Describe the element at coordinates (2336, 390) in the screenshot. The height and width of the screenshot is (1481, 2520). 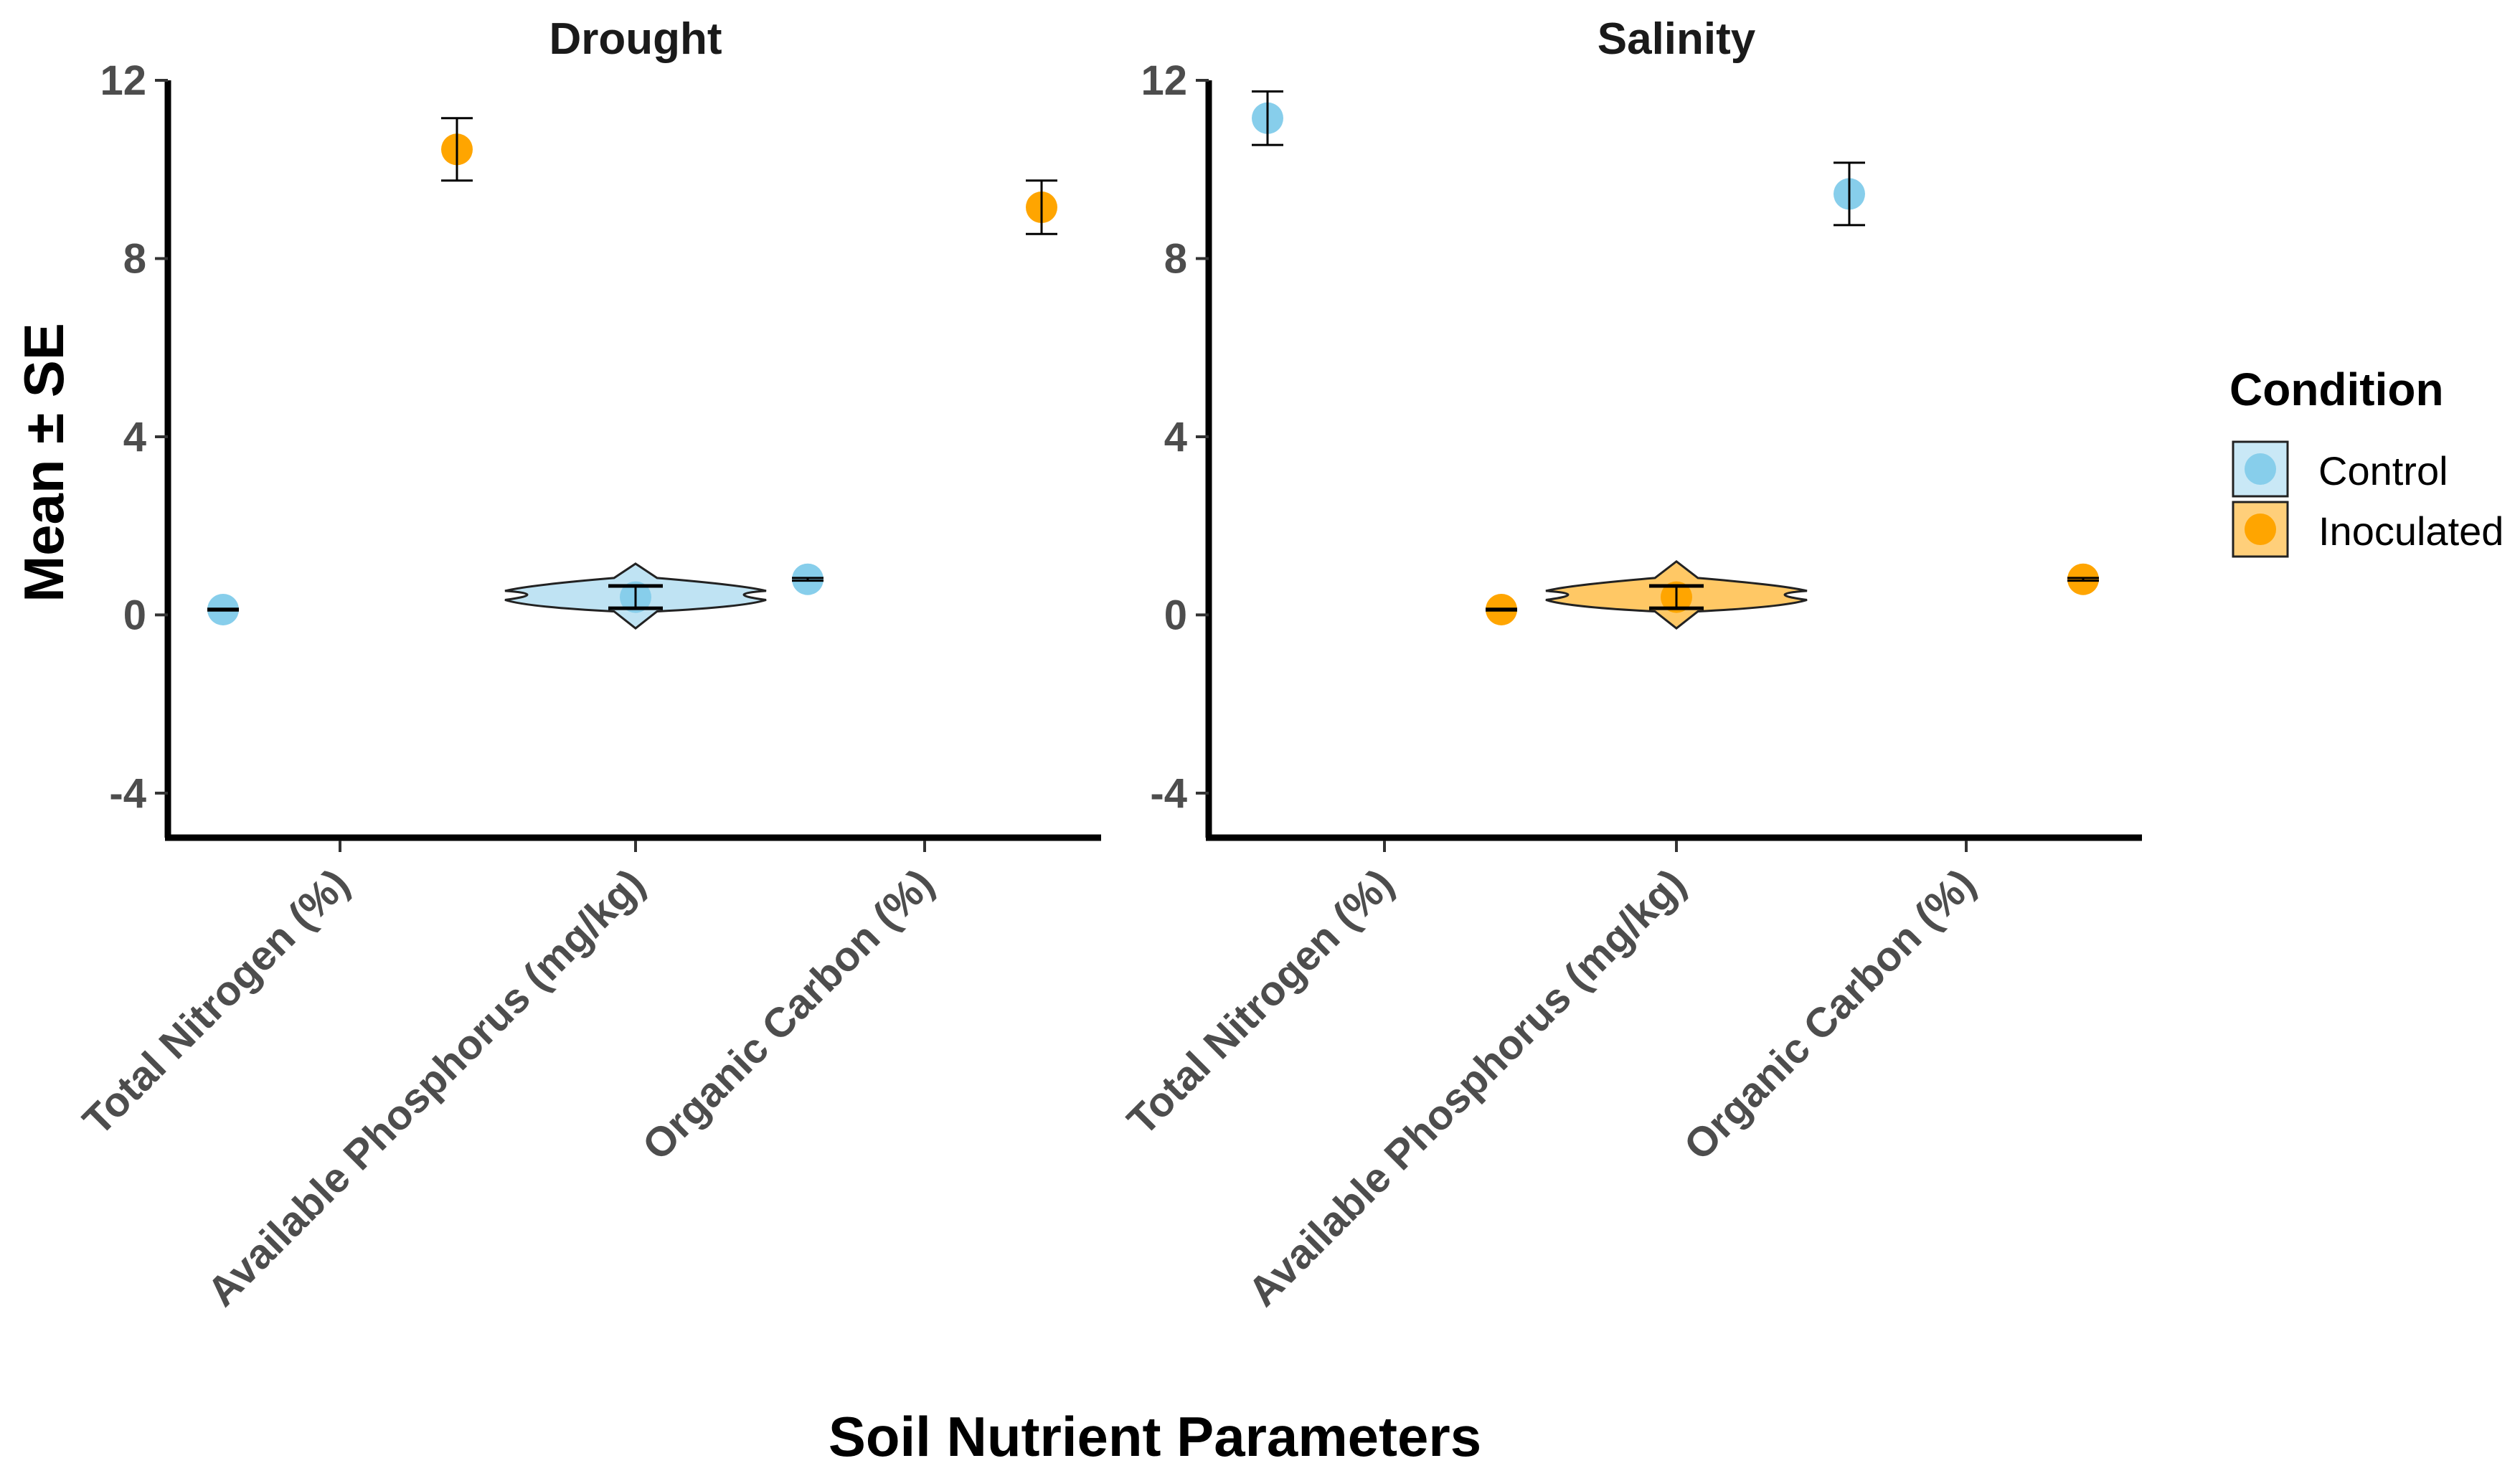
I see `legend-title: Condition` at that location.